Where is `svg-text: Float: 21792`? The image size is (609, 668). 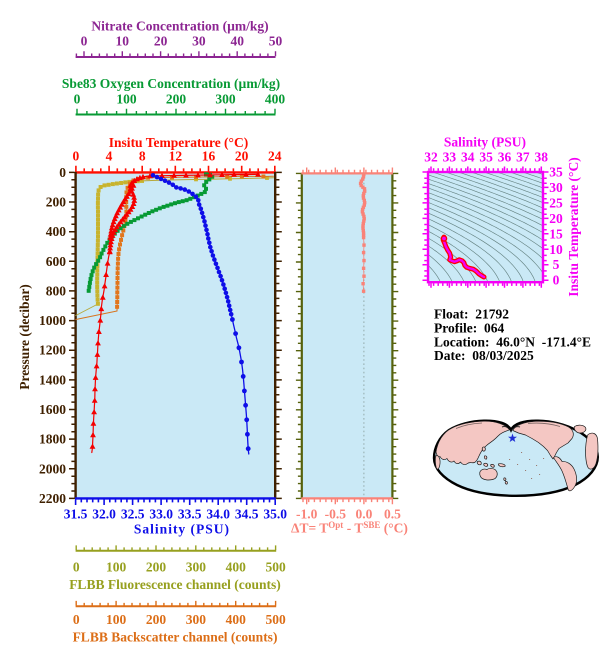 svg-text: Float: 21792 is located at coordinates (471, 314).